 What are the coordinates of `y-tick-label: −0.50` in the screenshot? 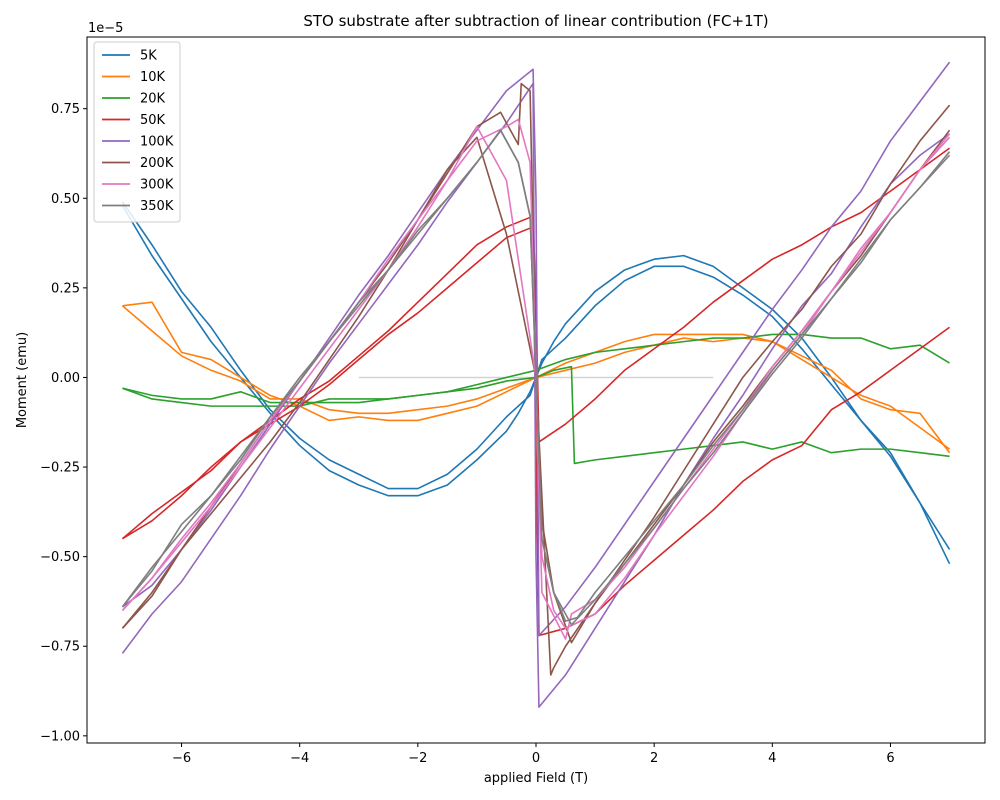 It's located at (60, 557).